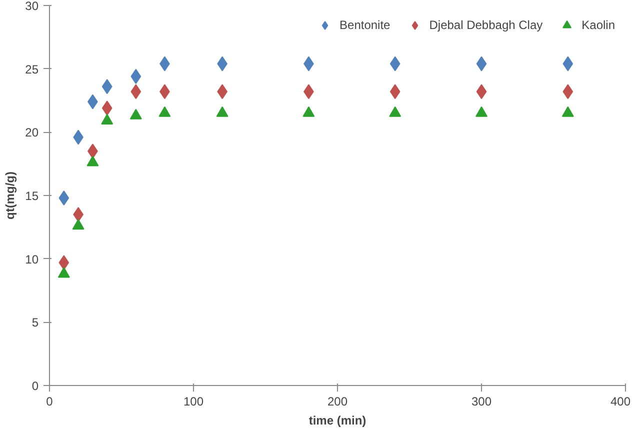 The height and width of the screenshot is (438, 638). Describe the element at coordinates (32, 196) in the screenshot. I see `y-tick-label: 15` at that location.